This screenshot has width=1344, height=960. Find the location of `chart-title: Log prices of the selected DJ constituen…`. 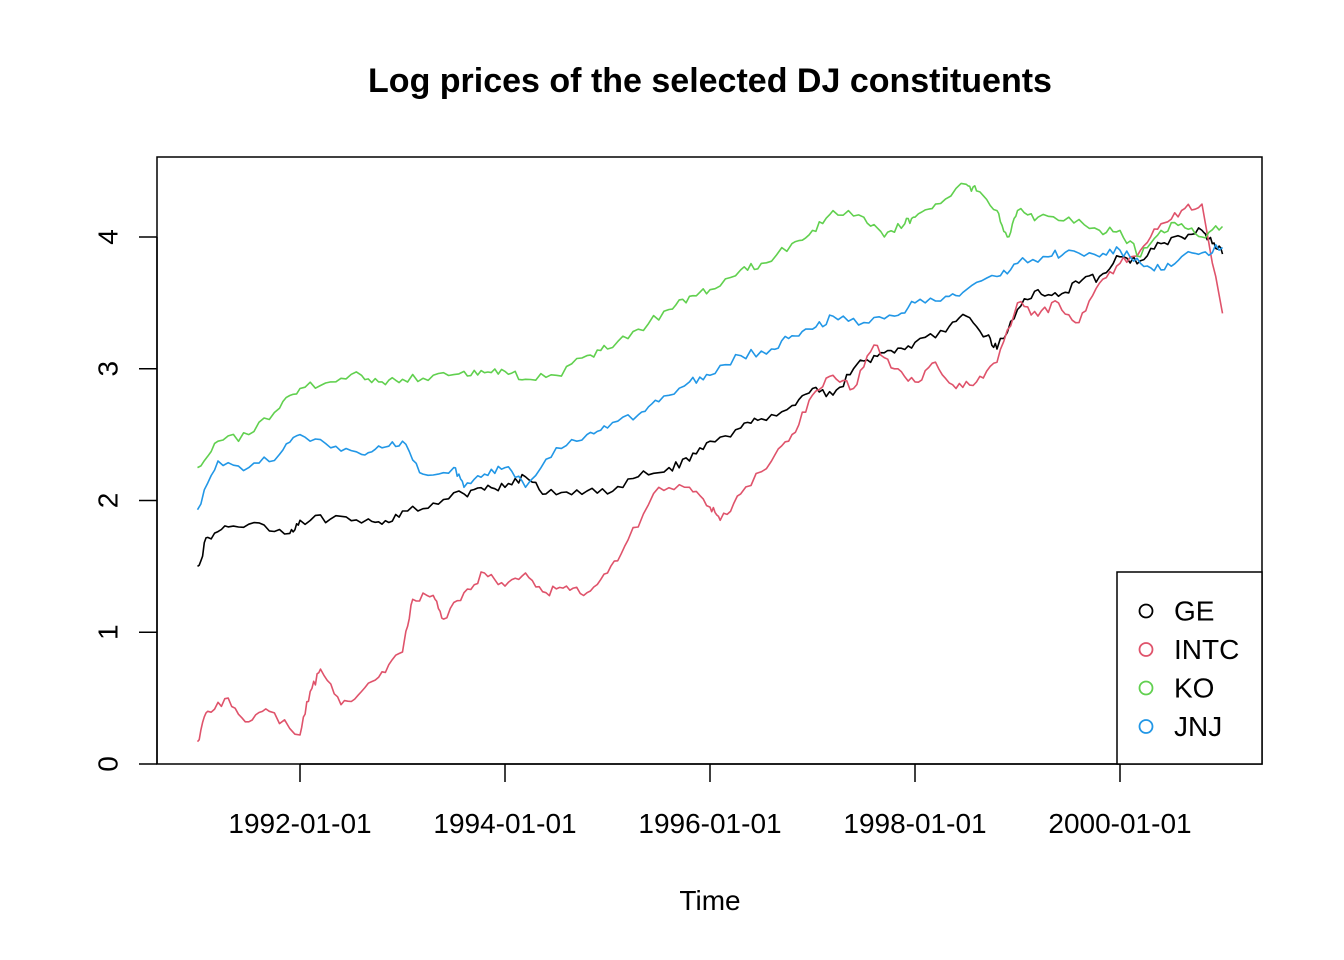

chart-title: Log prices of the selected DJ constituen… is located at coordinates (710, 81).